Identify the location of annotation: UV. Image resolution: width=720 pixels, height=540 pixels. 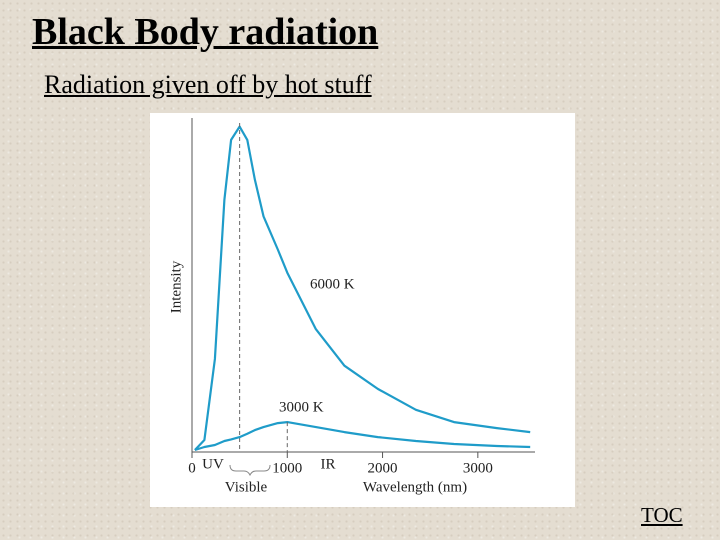
(213, 464).